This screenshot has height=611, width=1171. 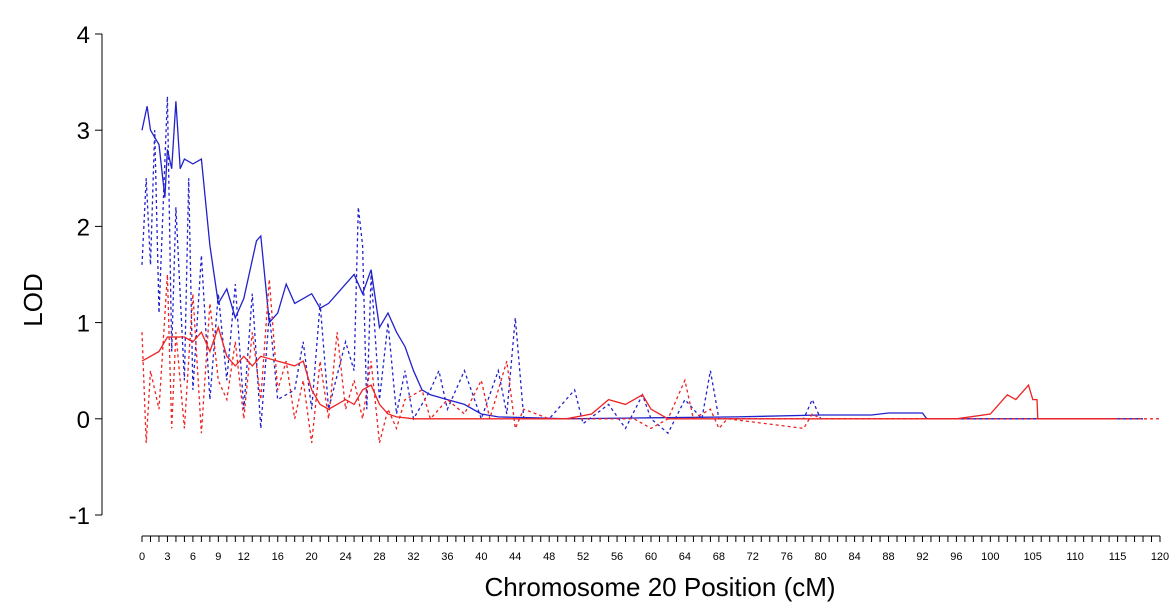 I want to click on x-tick-label: 3, so click(x=167, y=557).